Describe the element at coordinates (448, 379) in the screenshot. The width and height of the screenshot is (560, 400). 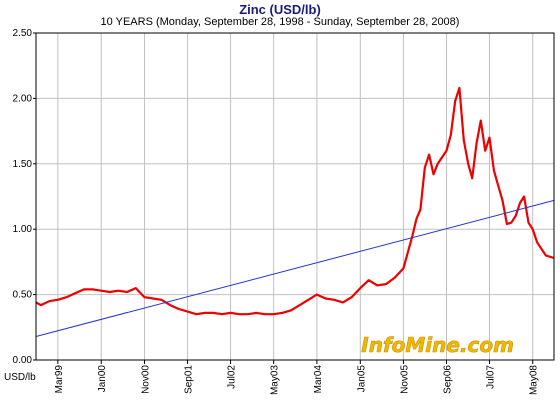
I see `x-tick-label: Sep06` at that location.